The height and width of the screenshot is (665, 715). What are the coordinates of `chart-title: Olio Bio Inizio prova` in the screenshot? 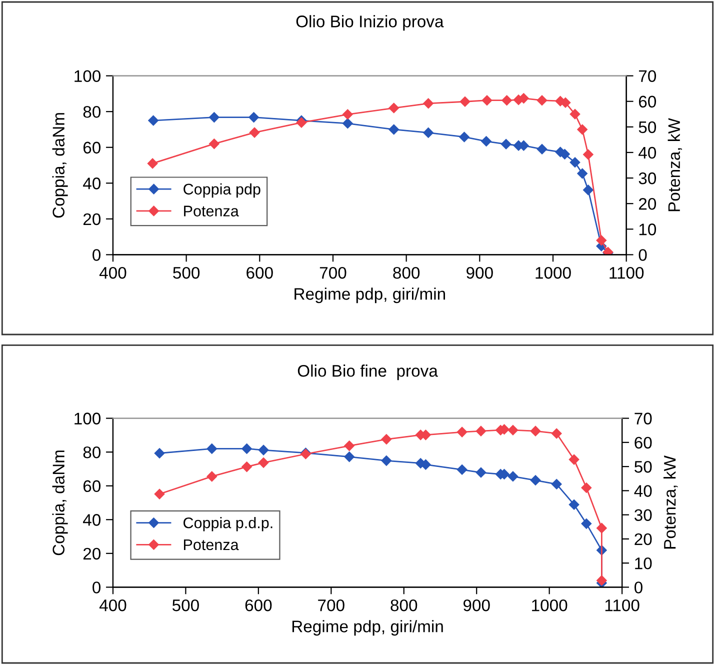 It's located at (370, 23).